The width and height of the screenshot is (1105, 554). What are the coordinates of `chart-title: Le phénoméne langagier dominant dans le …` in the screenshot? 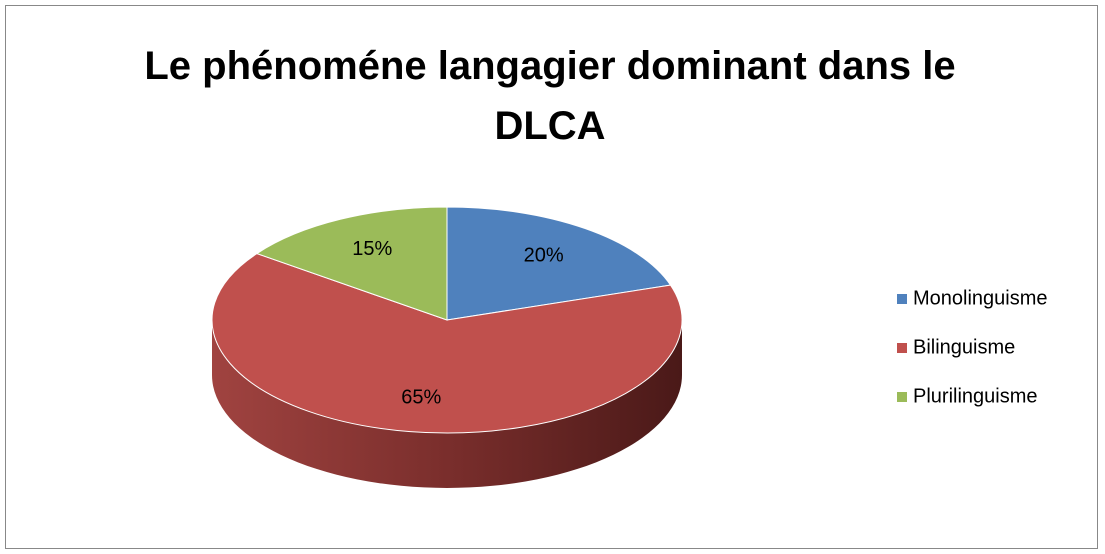 It's located at (550, 96).